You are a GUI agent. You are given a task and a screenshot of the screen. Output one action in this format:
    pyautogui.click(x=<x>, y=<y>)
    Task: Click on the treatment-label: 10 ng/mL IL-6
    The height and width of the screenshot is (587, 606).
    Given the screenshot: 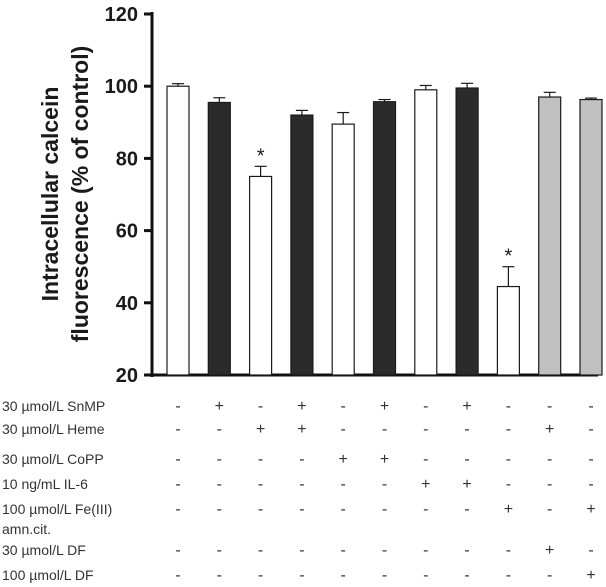 What is the action you would take?
    pyautogui.click(x=45, y=484)
    